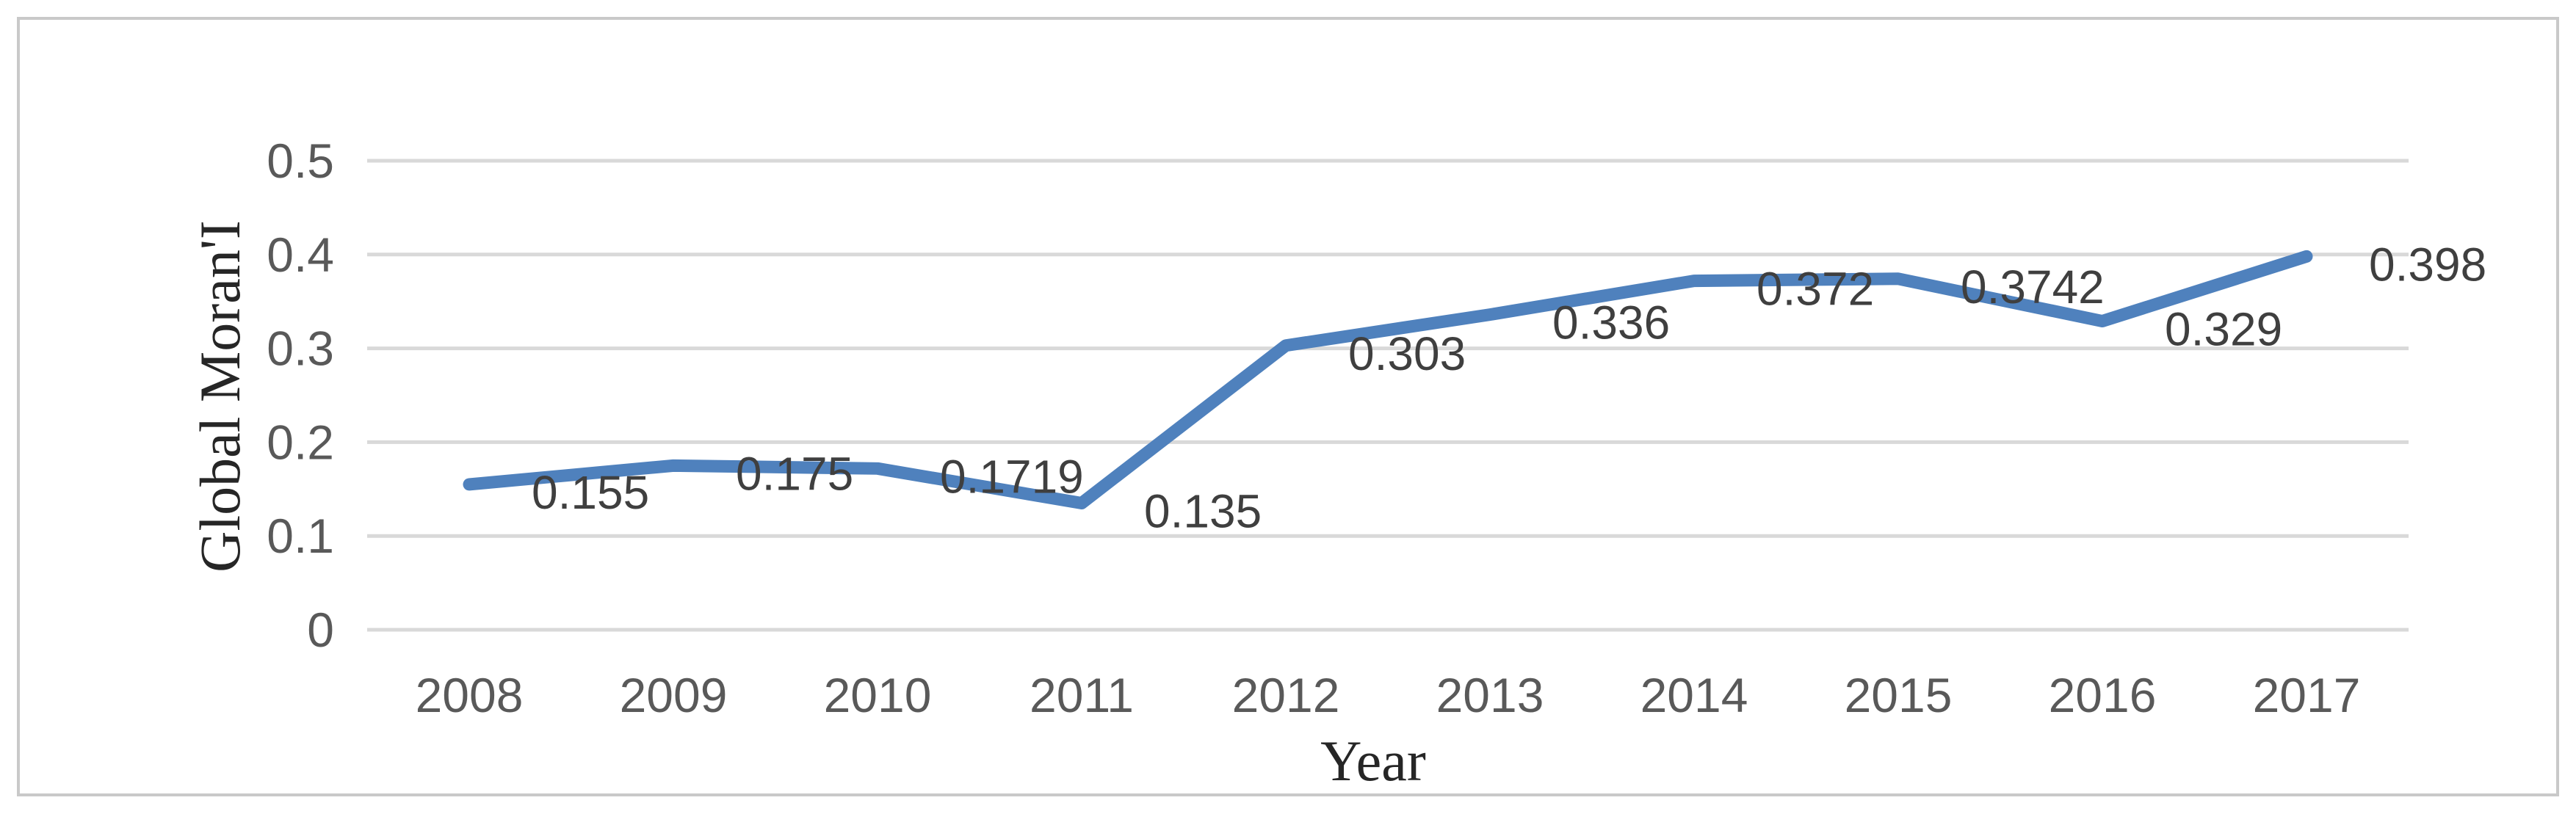 This screenshot has width=2576, height=814. What do you see at coordinates (220, 396) in the screenshot?
I see `y-axis-title: Global Moran'I` at bounding box center [220, 396].